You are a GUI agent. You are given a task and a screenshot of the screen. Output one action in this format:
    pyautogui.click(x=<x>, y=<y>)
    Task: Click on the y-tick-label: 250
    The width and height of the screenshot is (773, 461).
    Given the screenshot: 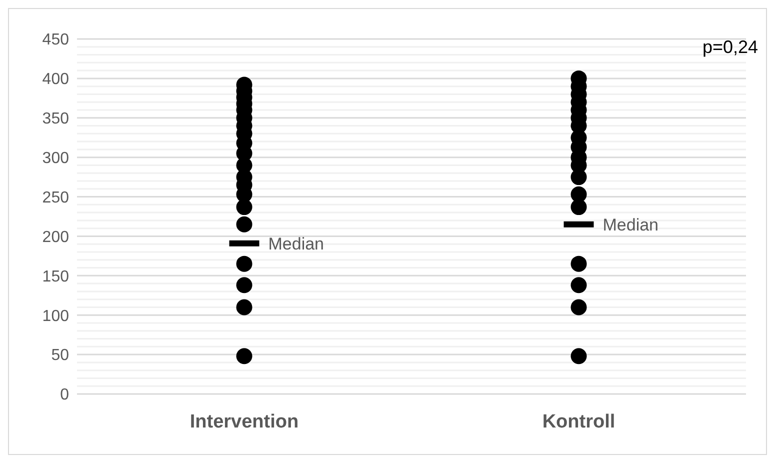 What is the action you would take?
    pyautogui.click(x=56, y=197)
    